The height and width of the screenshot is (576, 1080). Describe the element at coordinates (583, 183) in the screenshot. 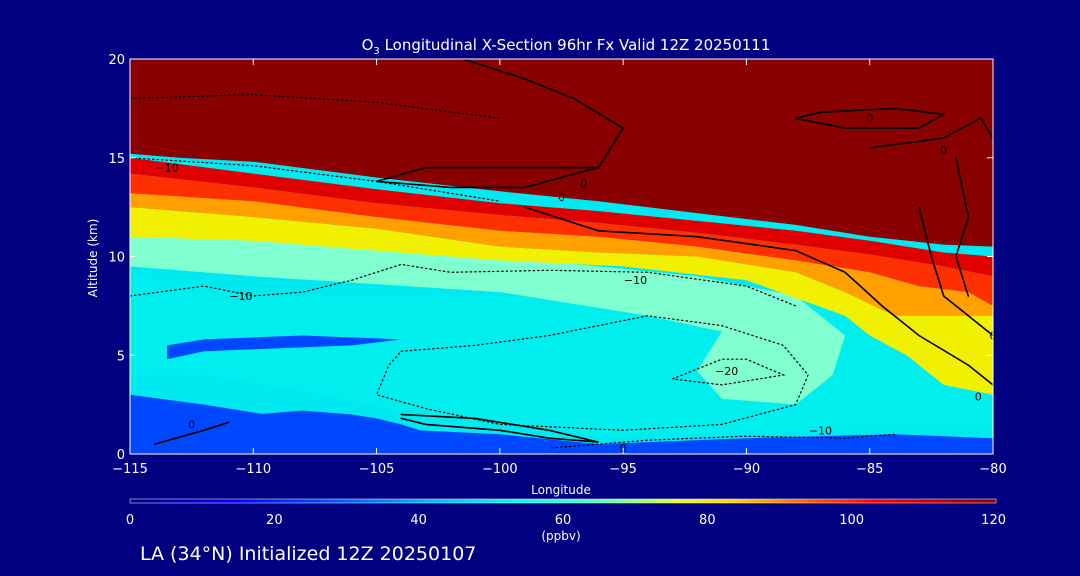

I see `contour-label-1: 0` at that location.